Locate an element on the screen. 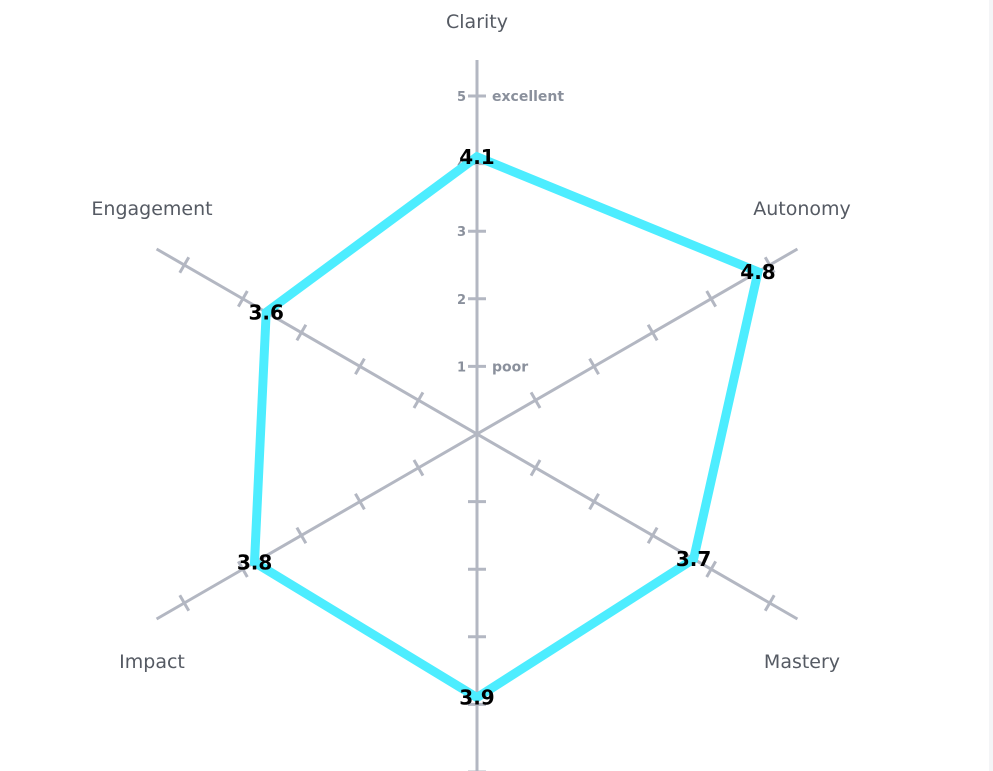 This screenshot has height=771, width=993. scale-tick-label-5: 5 is located at coordinates (461, 97).